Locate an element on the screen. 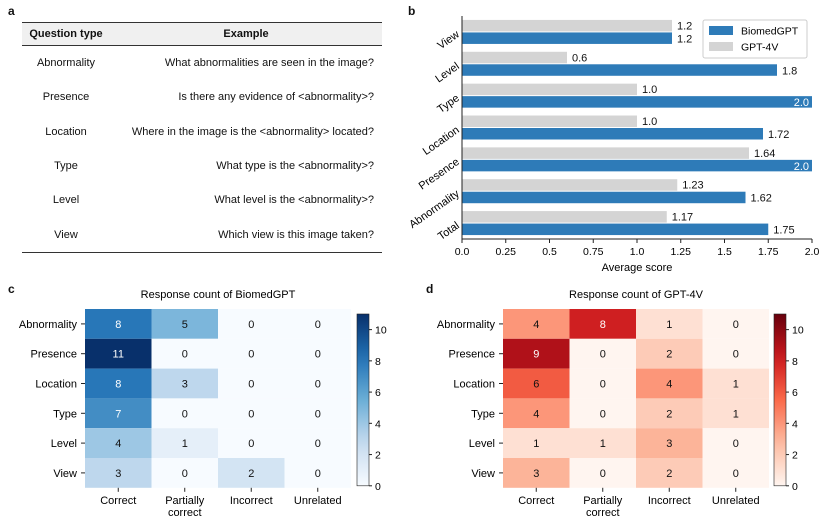  row-label: Abnormality is located at coordinates (48, 325).